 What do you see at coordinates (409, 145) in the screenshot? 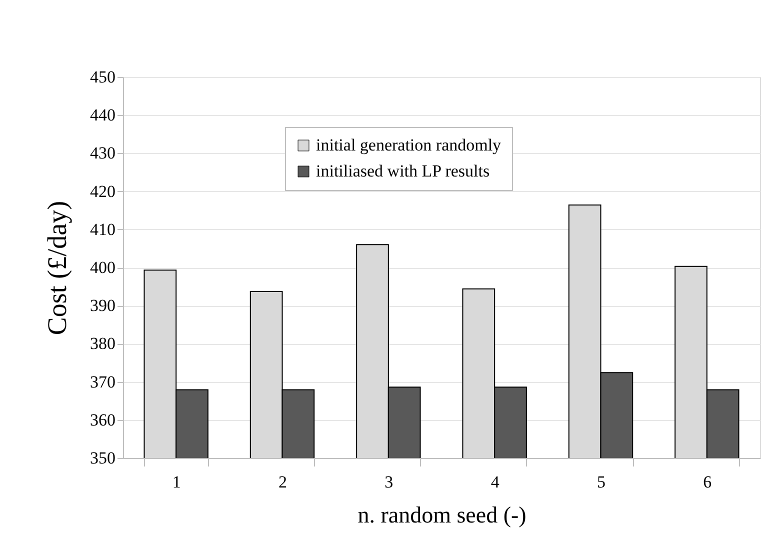
I see `legend-label: initial generation randomly` at bounding box center [409, 145].